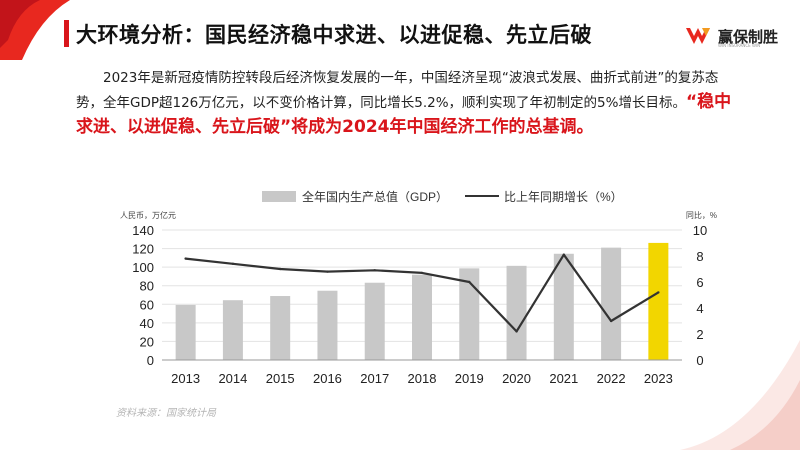  What do you see at coordinates (147, 323) in the screenshot?
I see `y-left-tick-label: 40` at bounding box center [147, 323].